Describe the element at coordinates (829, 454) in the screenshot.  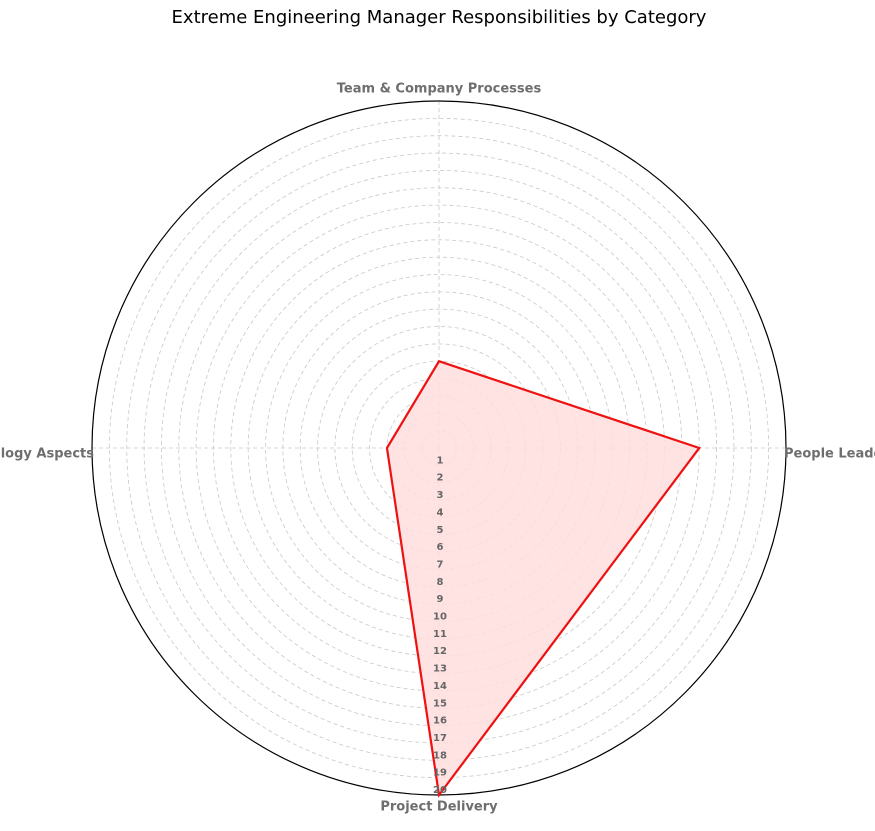
I see `category-label: People Leadership` at that location.